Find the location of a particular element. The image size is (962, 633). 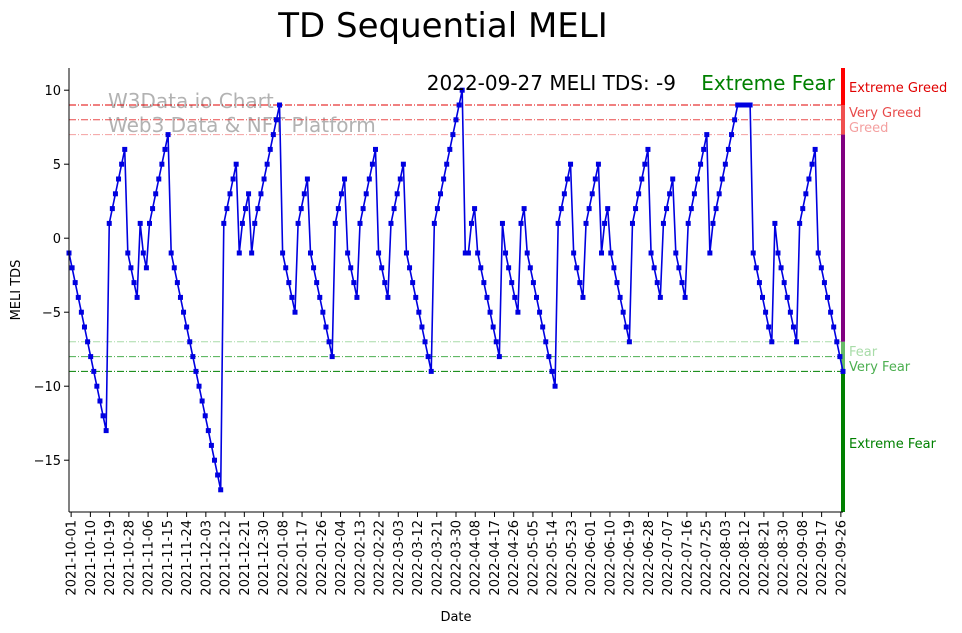

x-tick-label: 2022-07-16 is located at coordinates (687, 558).